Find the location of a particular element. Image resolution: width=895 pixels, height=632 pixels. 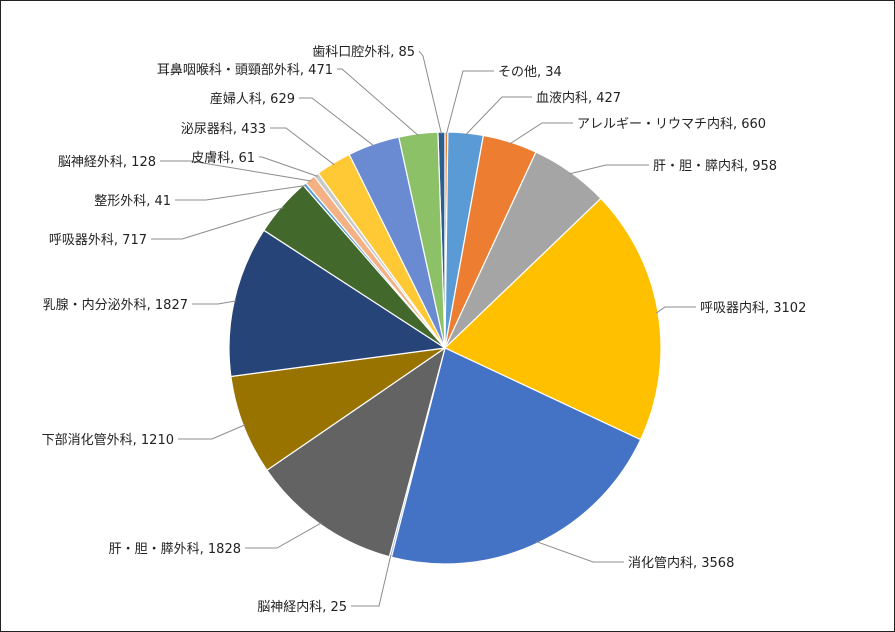

data-label-9: 下部消化管外科, 1210 is located at coordinates (108, 440).